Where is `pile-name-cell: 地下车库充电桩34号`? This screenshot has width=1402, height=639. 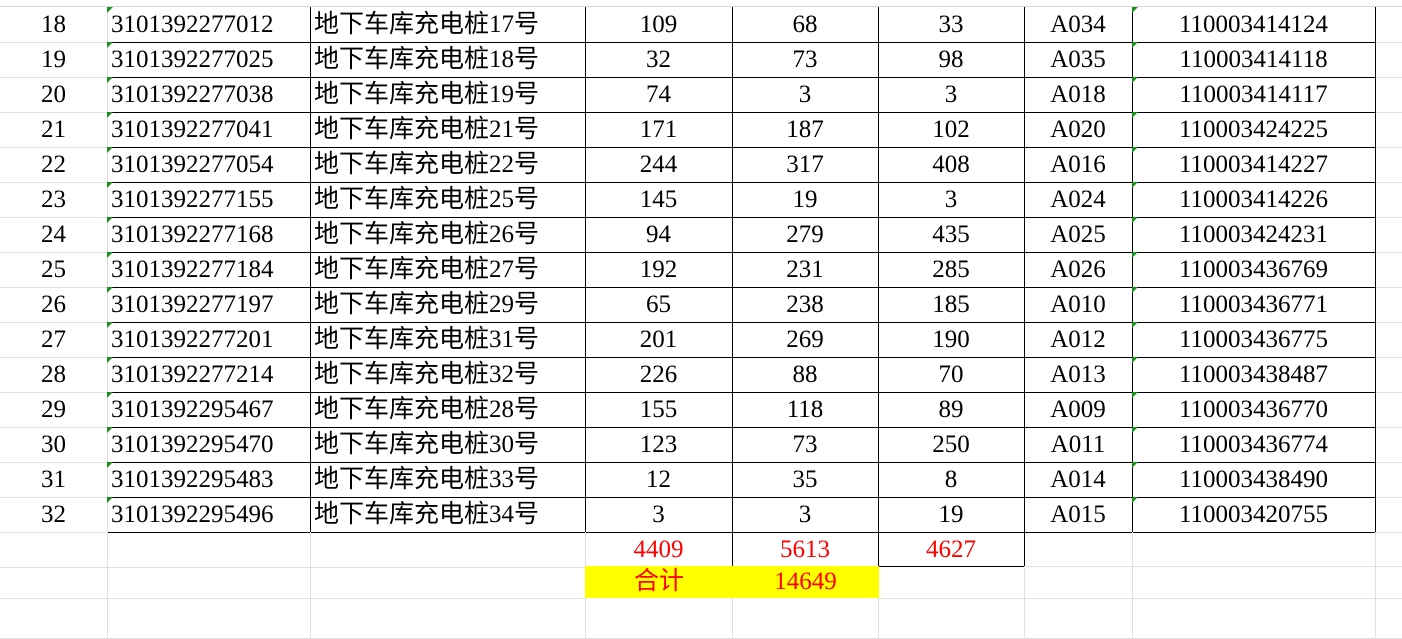
pile-name-cell: 地下车库充电桩34号 is located at coordinates (448, 515).